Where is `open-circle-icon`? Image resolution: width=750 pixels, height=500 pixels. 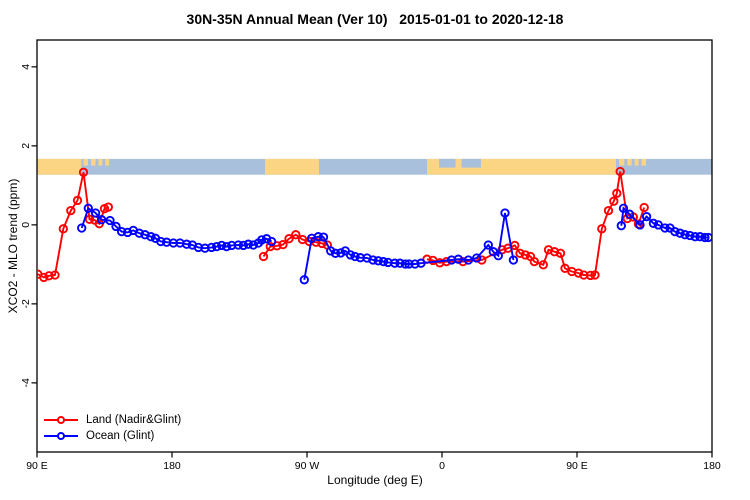 open-circle-icon is located at coordinates (61, 420).